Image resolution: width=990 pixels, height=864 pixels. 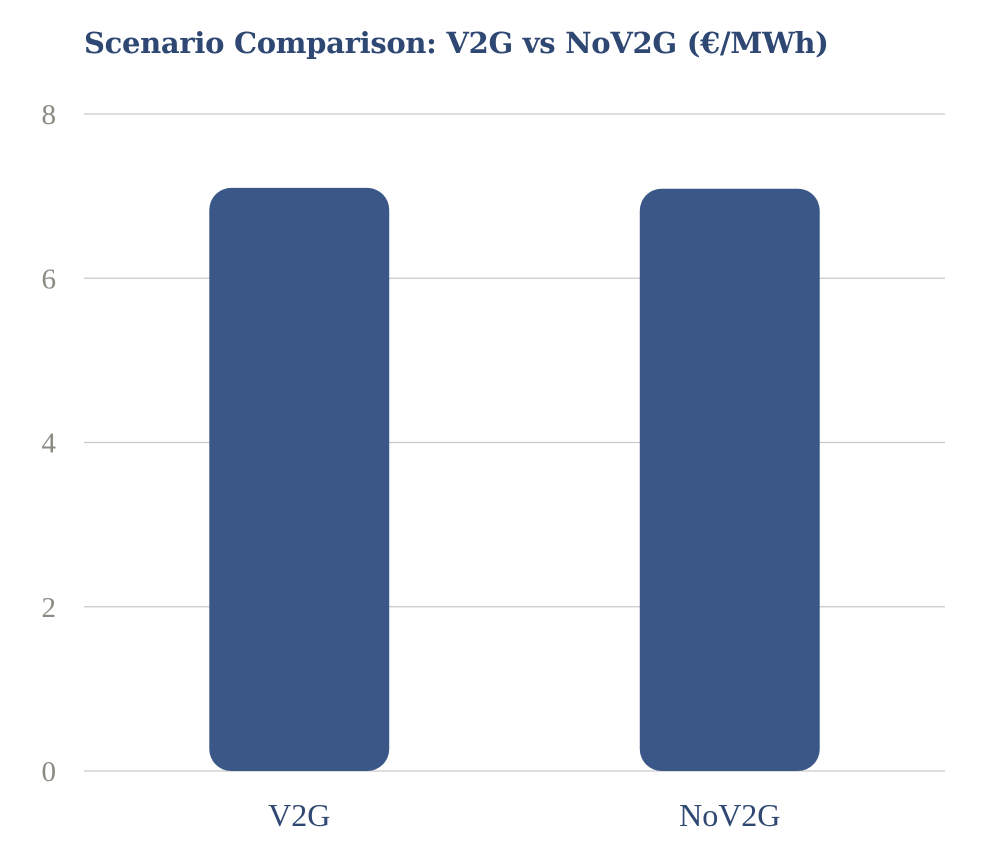 I want to click on y-tick-label: 6, so click(x=49, y=279).